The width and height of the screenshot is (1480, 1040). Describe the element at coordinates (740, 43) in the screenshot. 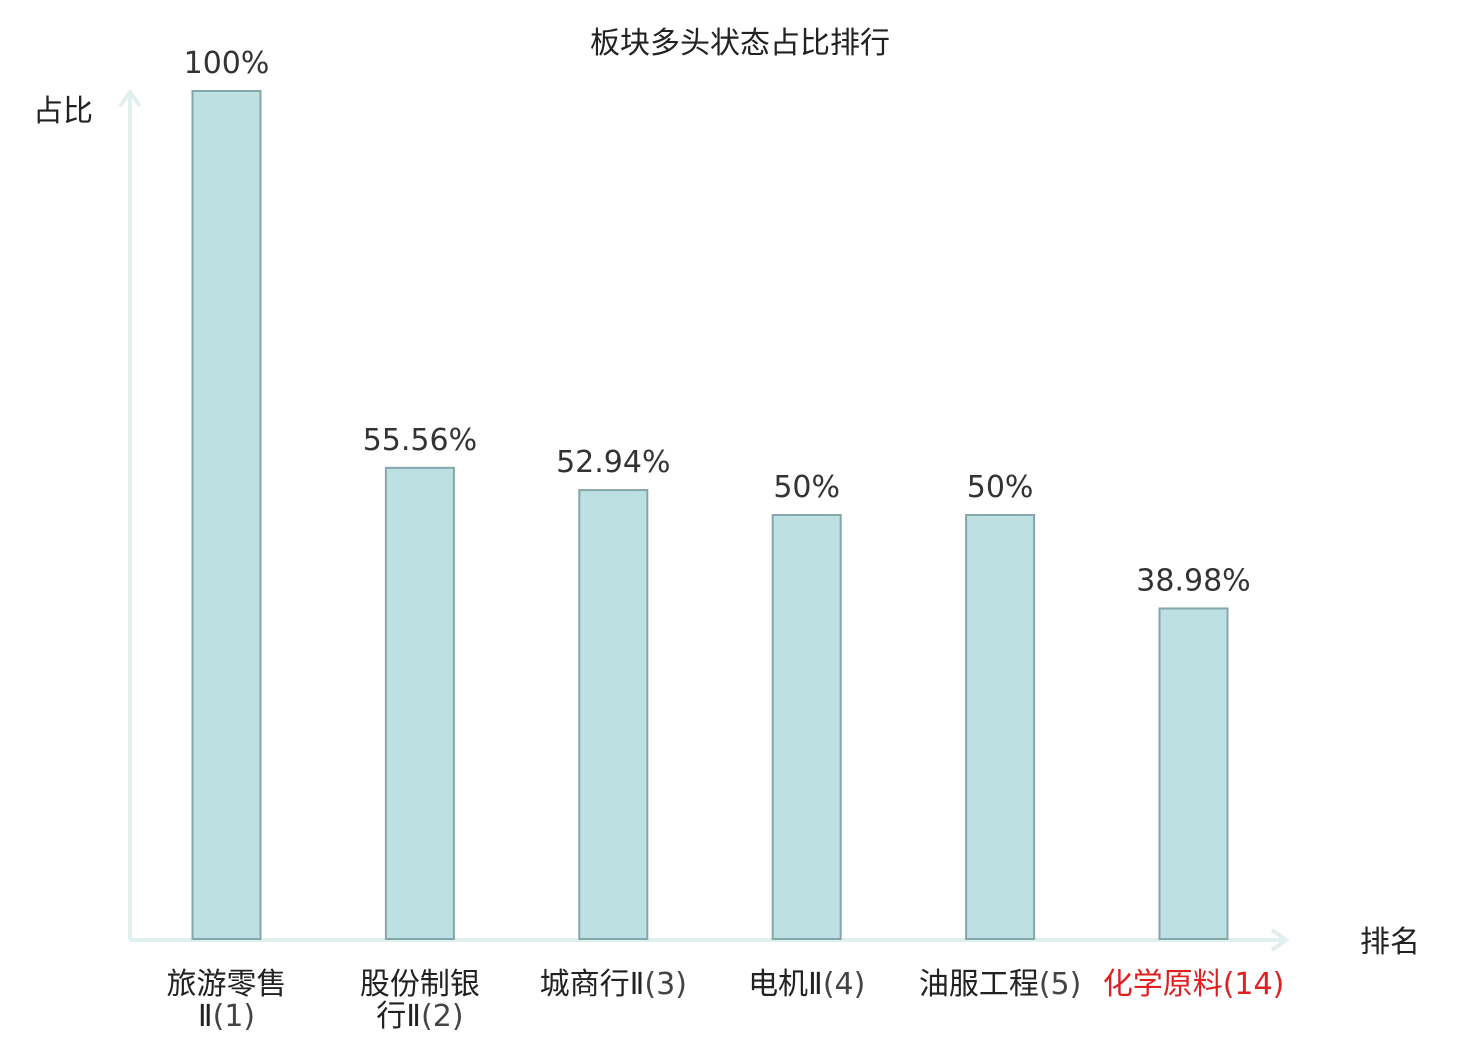

I see `chart-title: 板块多头状态占比排行` at that location.